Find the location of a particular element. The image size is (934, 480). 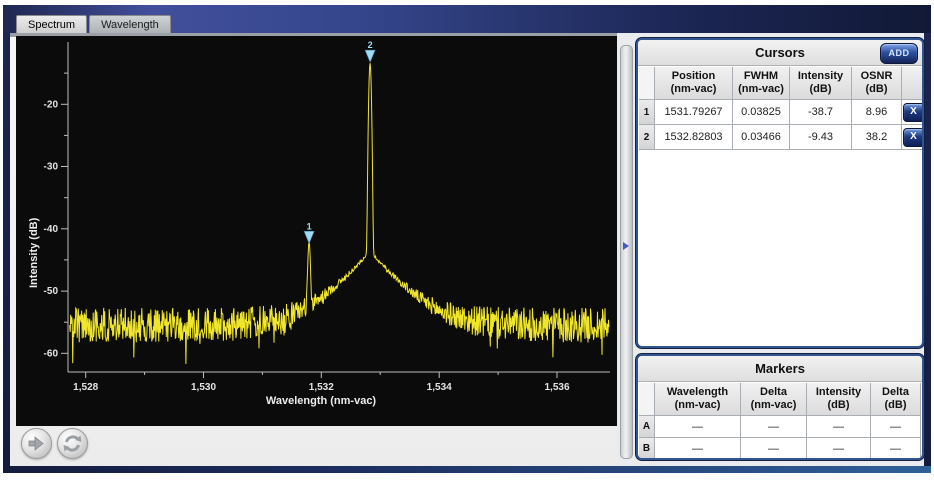

cursor-row-label: 2 is located at coordinates (647, 137).